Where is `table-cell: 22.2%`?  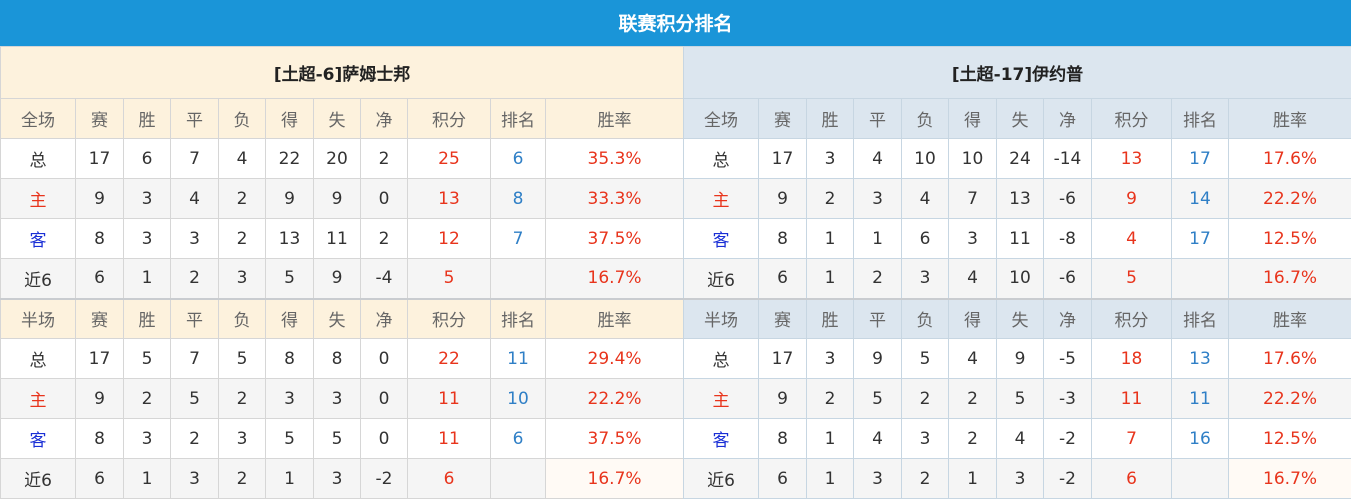
table-cell: 22.2% is located at coordinates (614, 398).